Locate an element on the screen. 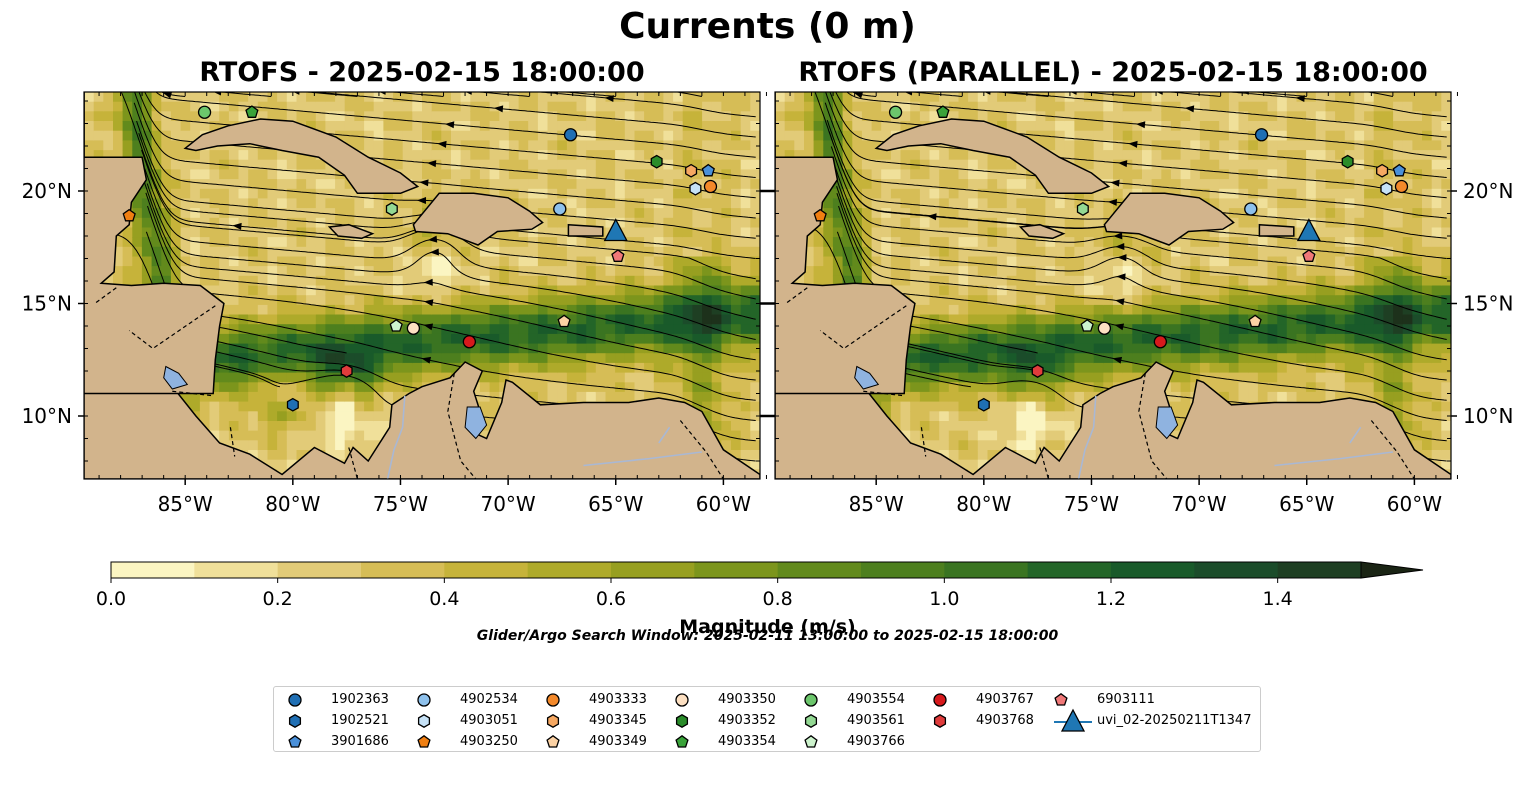 The width and height of the screenshot is (1535, 802). platform-4903051-right is located at coordinates (1386, 188).